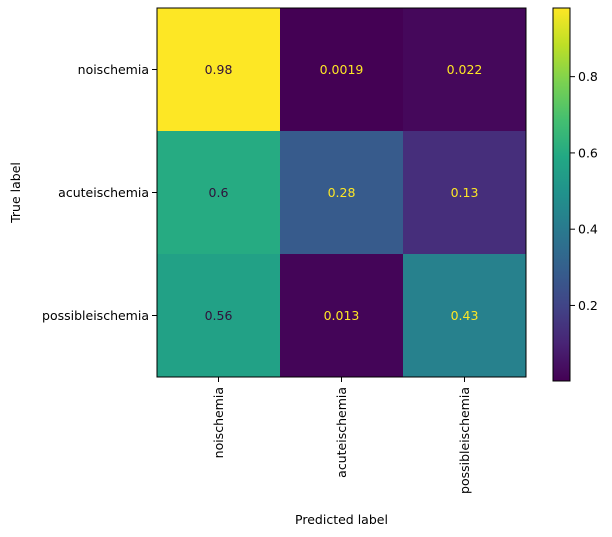  What do you see at coordinates (341, 432) in the screenshot?
I see `x-tick-label: acuteischemia` at bounding box center [341, 432].